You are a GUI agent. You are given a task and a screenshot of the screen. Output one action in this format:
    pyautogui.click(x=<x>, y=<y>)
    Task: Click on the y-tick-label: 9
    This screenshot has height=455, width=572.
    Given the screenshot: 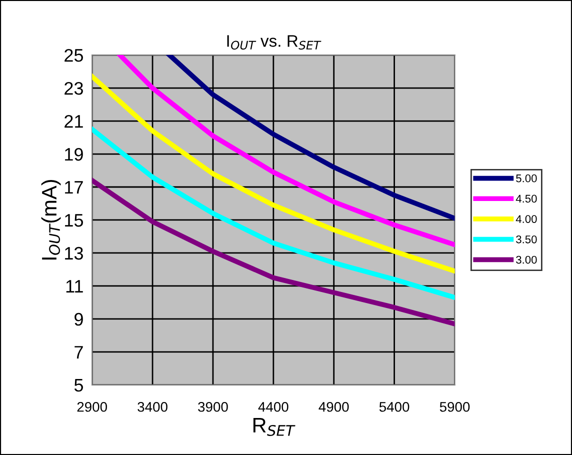 What is the action you would take?
    pyautogui.click(x=78, y=319)
    